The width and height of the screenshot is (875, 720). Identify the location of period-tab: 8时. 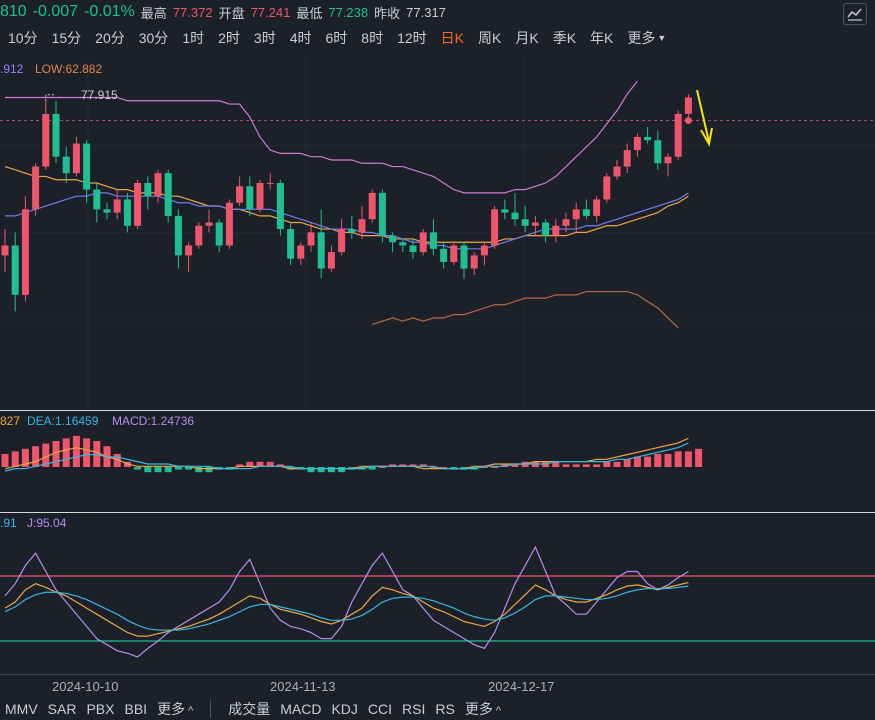
(372, 38).